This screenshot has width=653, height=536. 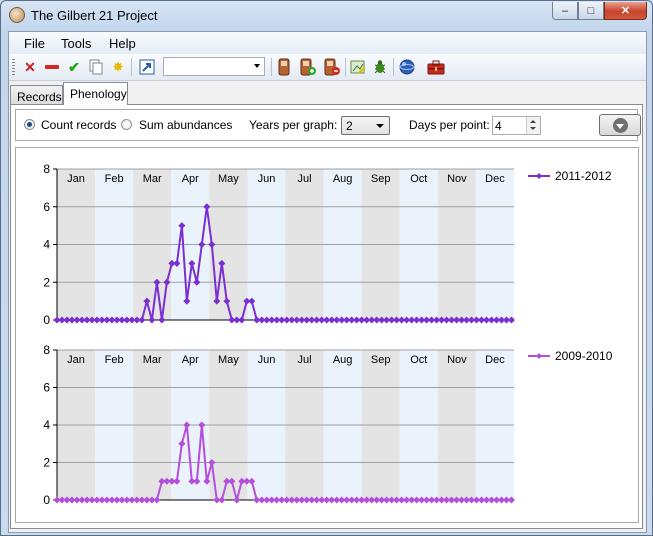 What do you see at coordinates (46, 350) in the screenshot?
I see `y-tick-label: 8` at bounding box center [46, 350].